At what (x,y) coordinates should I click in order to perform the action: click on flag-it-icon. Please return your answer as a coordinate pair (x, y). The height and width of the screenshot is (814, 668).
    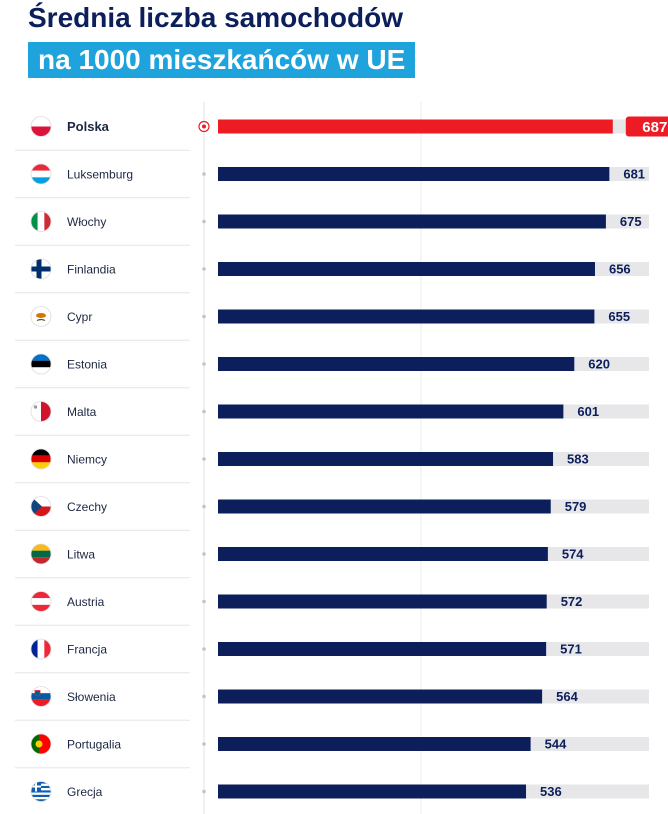
    Looking at the image, I should click on (41, 221).